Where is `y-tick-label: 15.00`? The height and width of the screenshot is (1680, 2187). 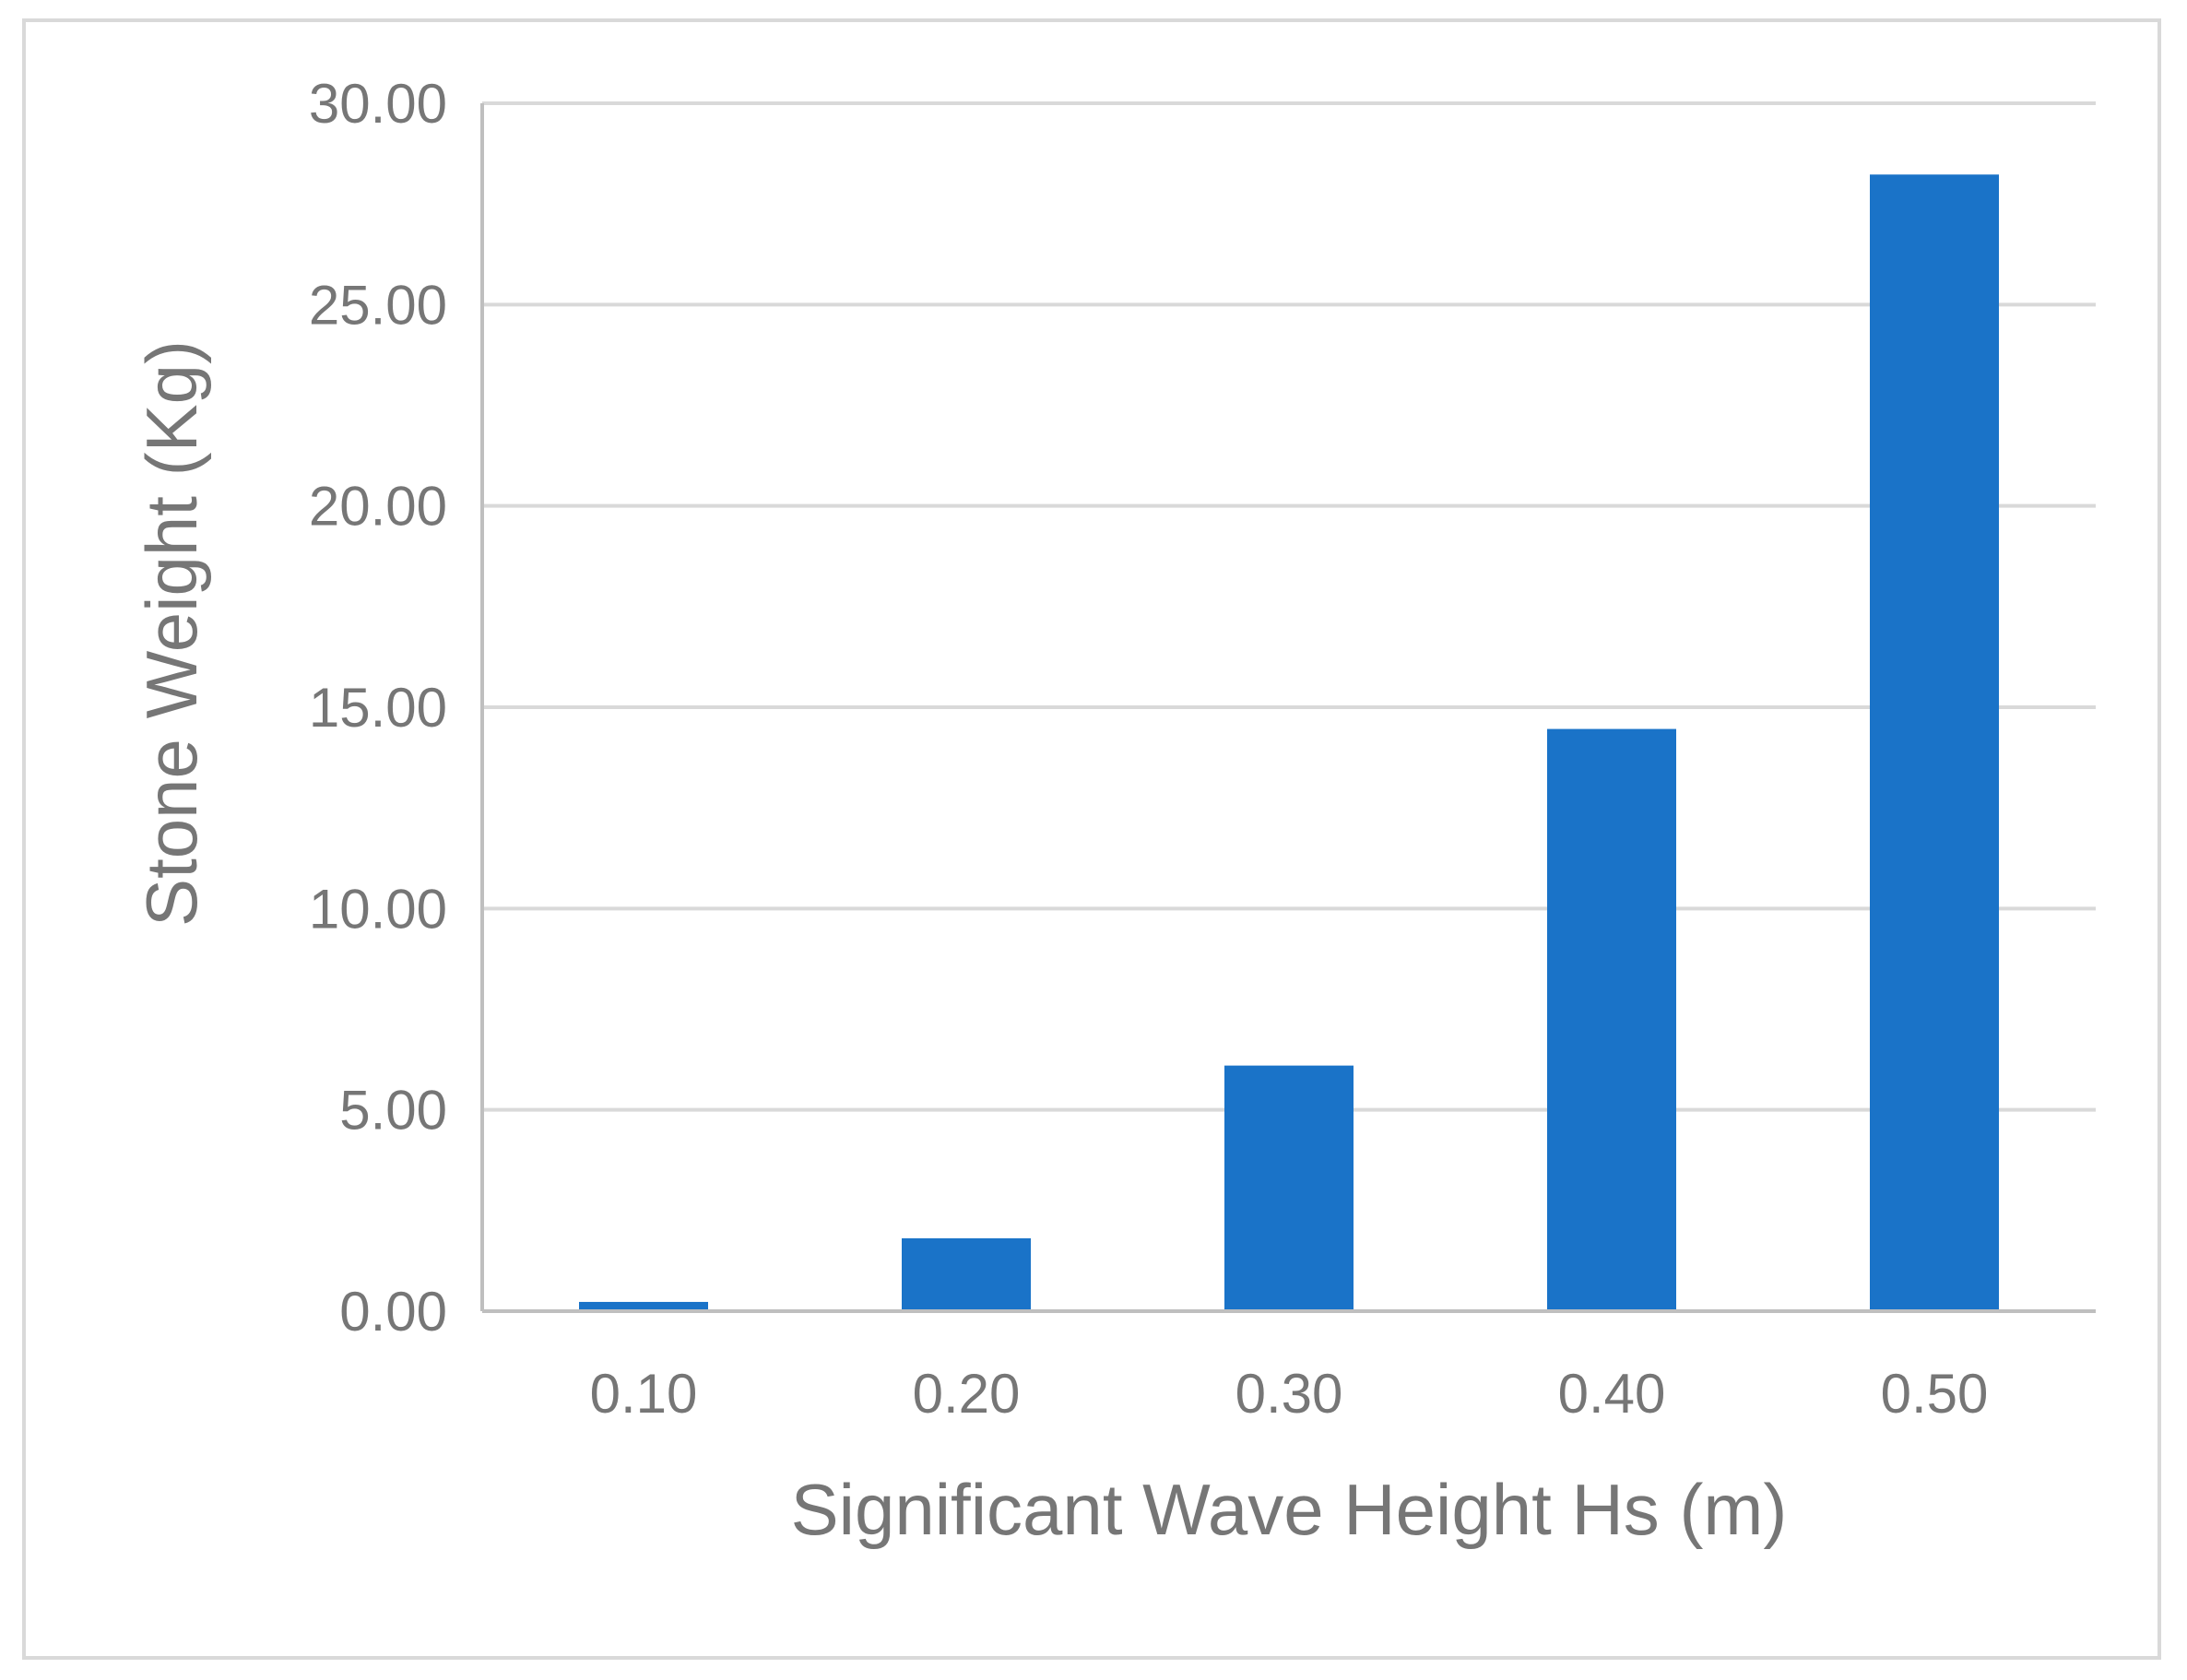 y-tick-label: 15.00 is located at coordinates (378, 708).